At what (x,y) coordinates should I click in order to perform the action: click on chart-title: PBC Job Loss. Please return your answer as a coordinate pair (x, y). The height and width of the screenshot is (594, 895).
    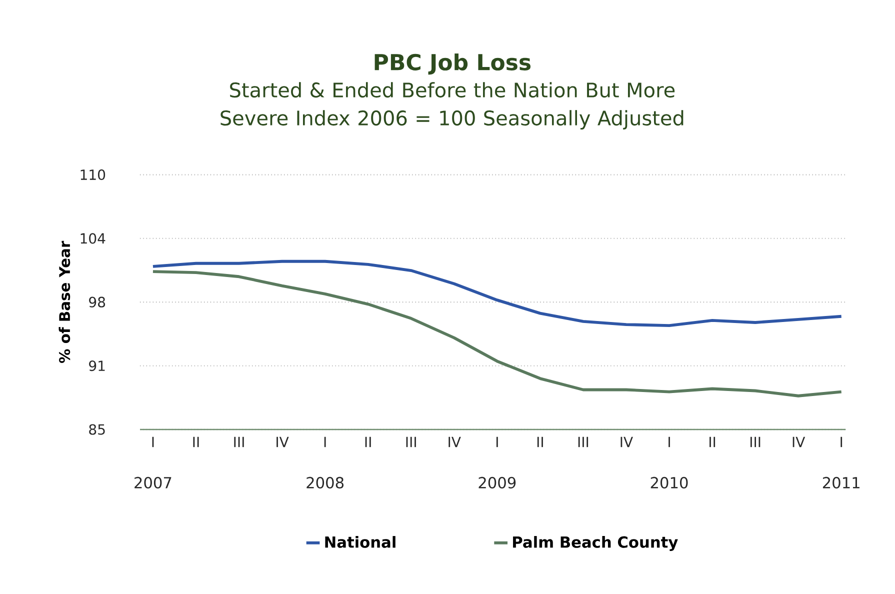
    Looking at the image, I should click on (452, 64).